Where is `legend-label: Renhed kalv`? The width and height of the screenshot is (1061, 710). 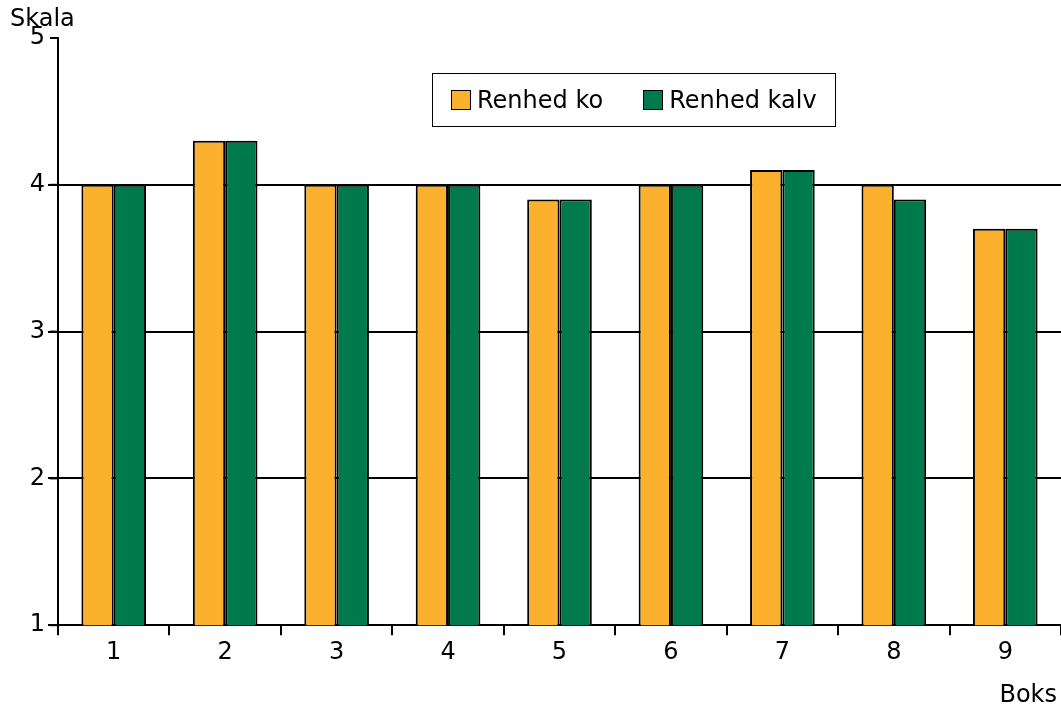
legend-label: Renhed kalv is located at coordinates (743, 100).